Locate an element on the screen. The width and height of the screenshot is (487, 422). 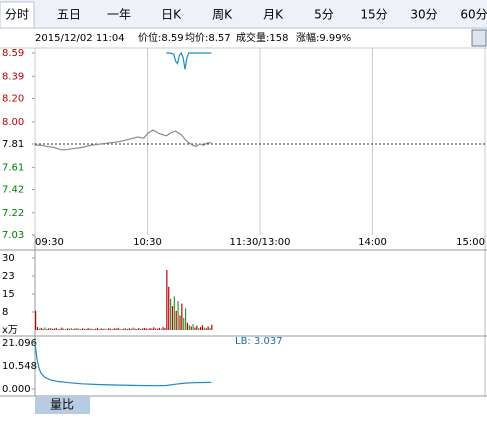
y-tick-label: 8.20 is located at coordinates (13, 99).